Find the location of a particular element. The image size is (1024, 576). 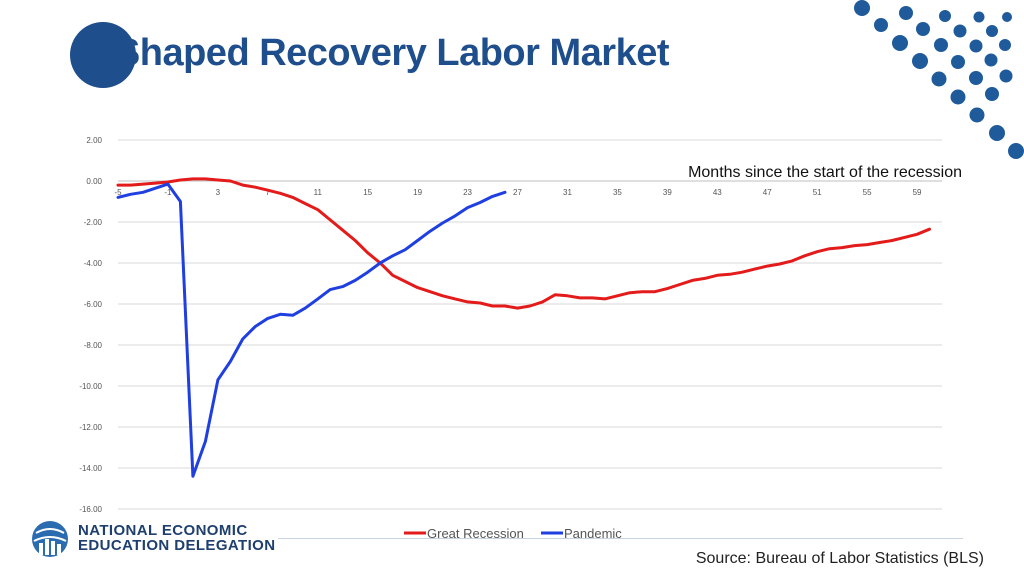

x-tick-label: 31 is located at coordinates (567, 192).